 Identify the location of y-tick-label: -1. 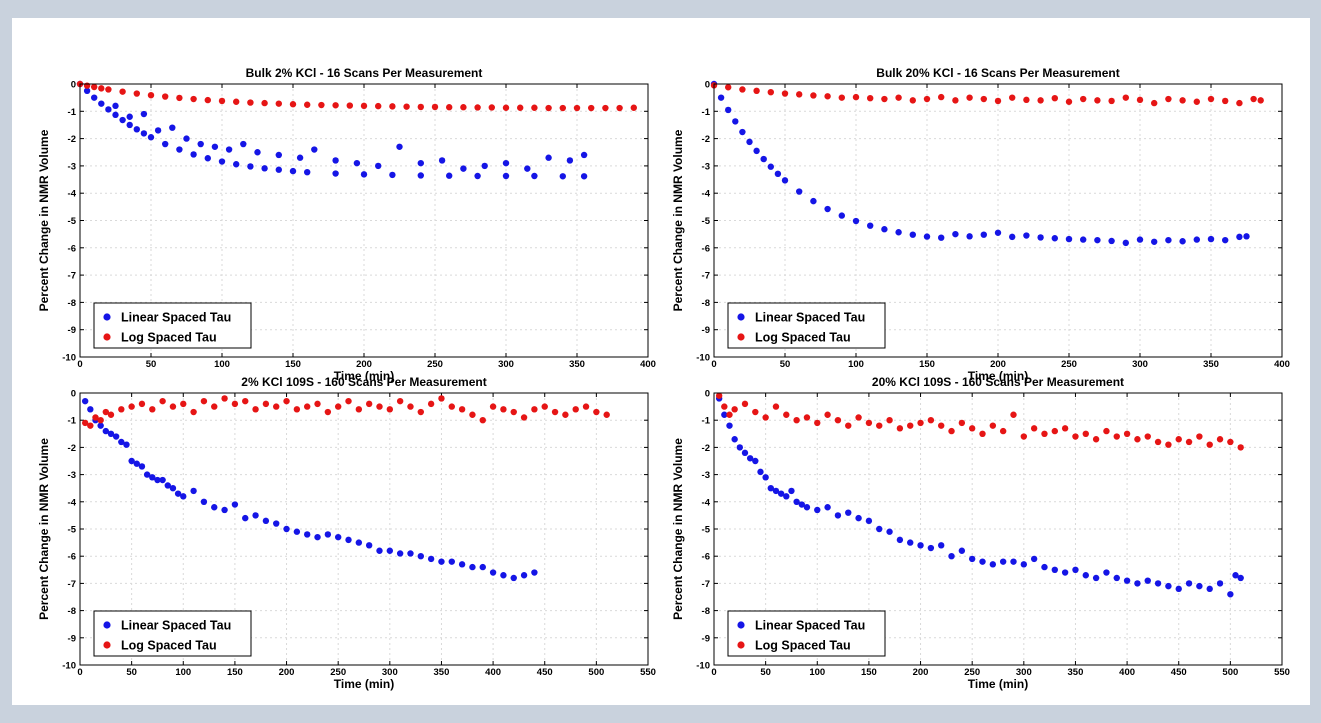
(706, 421).